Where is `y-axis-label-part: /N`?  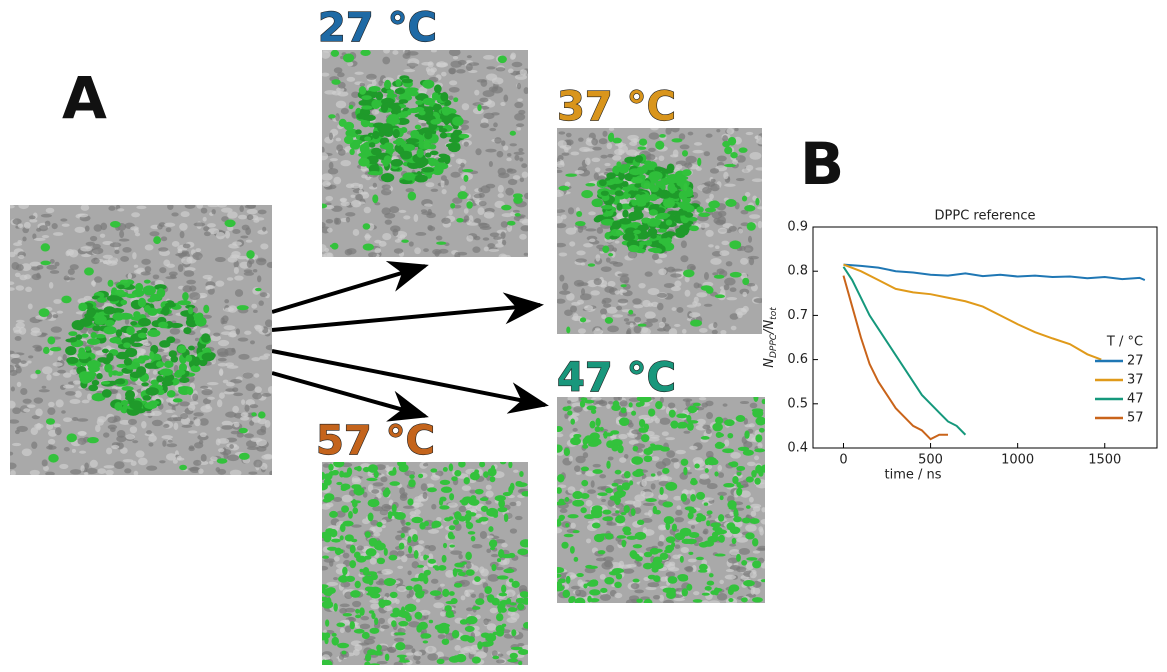
y-axis-label-part: /N is located at coordinates (769, 327).